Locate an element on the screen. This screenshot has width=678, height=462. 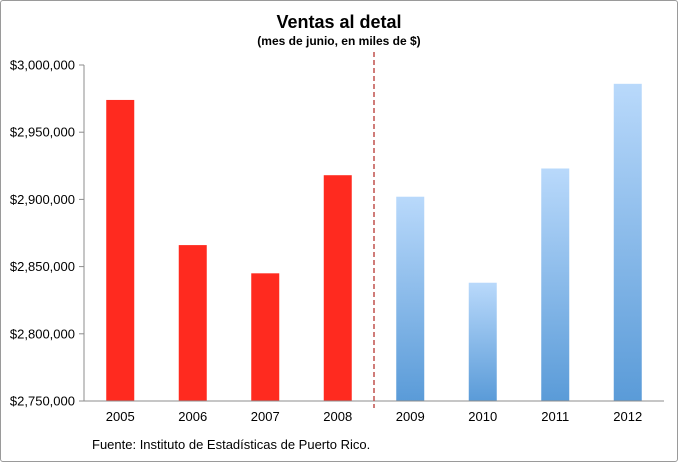
bar-2008 is located at coordinates (337, 288).